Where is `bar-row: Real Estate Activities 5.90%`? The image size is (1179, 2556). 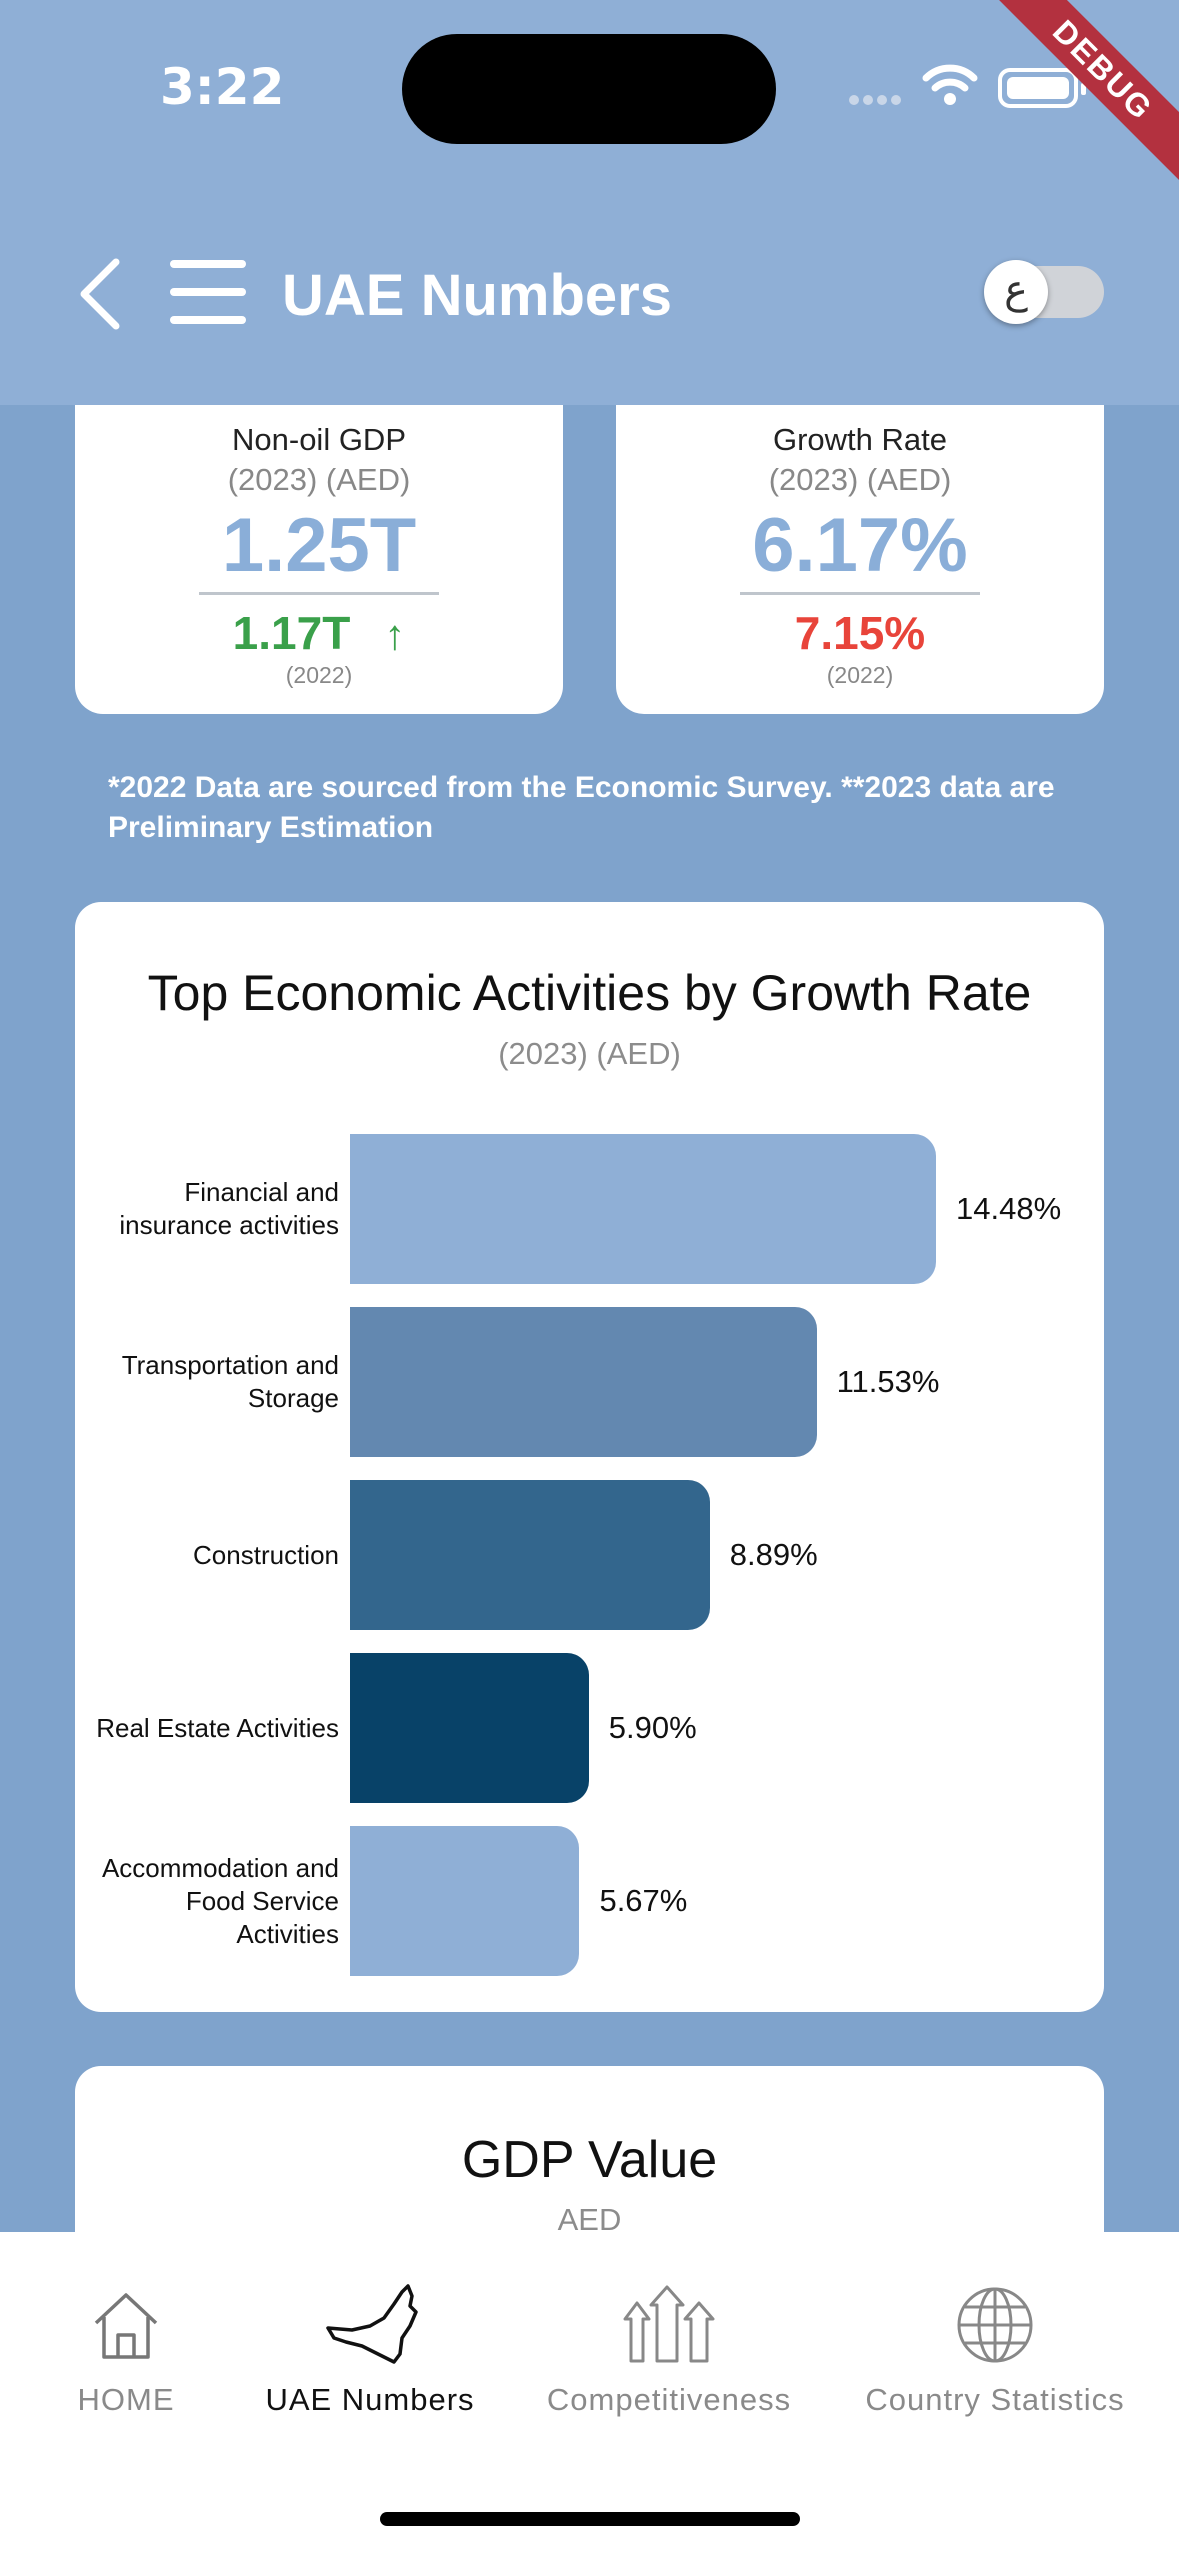
bar-row: Real Estate Activities 5.90% is located at coordinates (589, 1728).